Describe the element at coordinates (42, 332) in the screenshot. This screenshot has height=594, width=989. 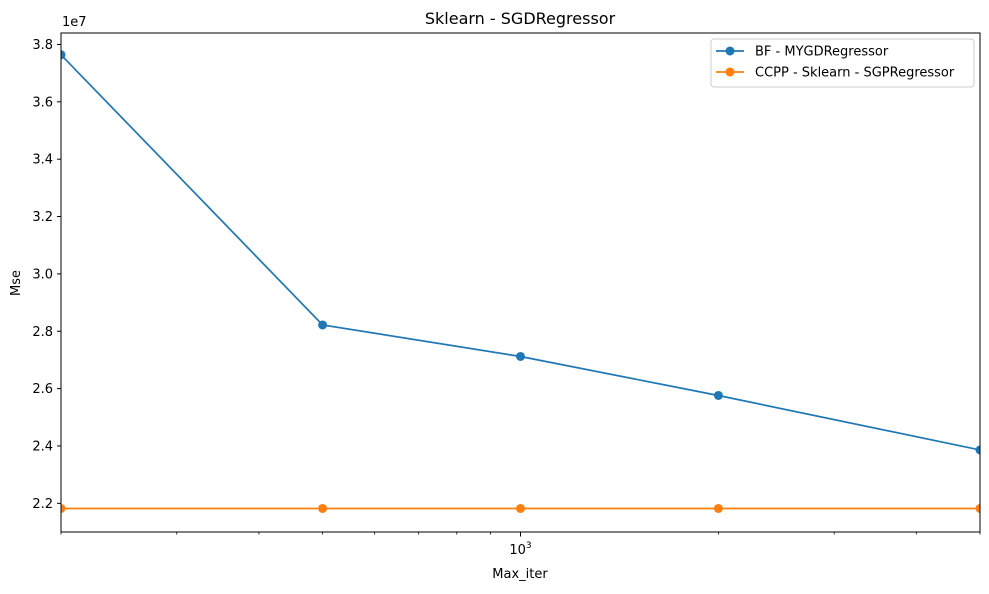
I see `y-tick-label: 2.8` at that location.